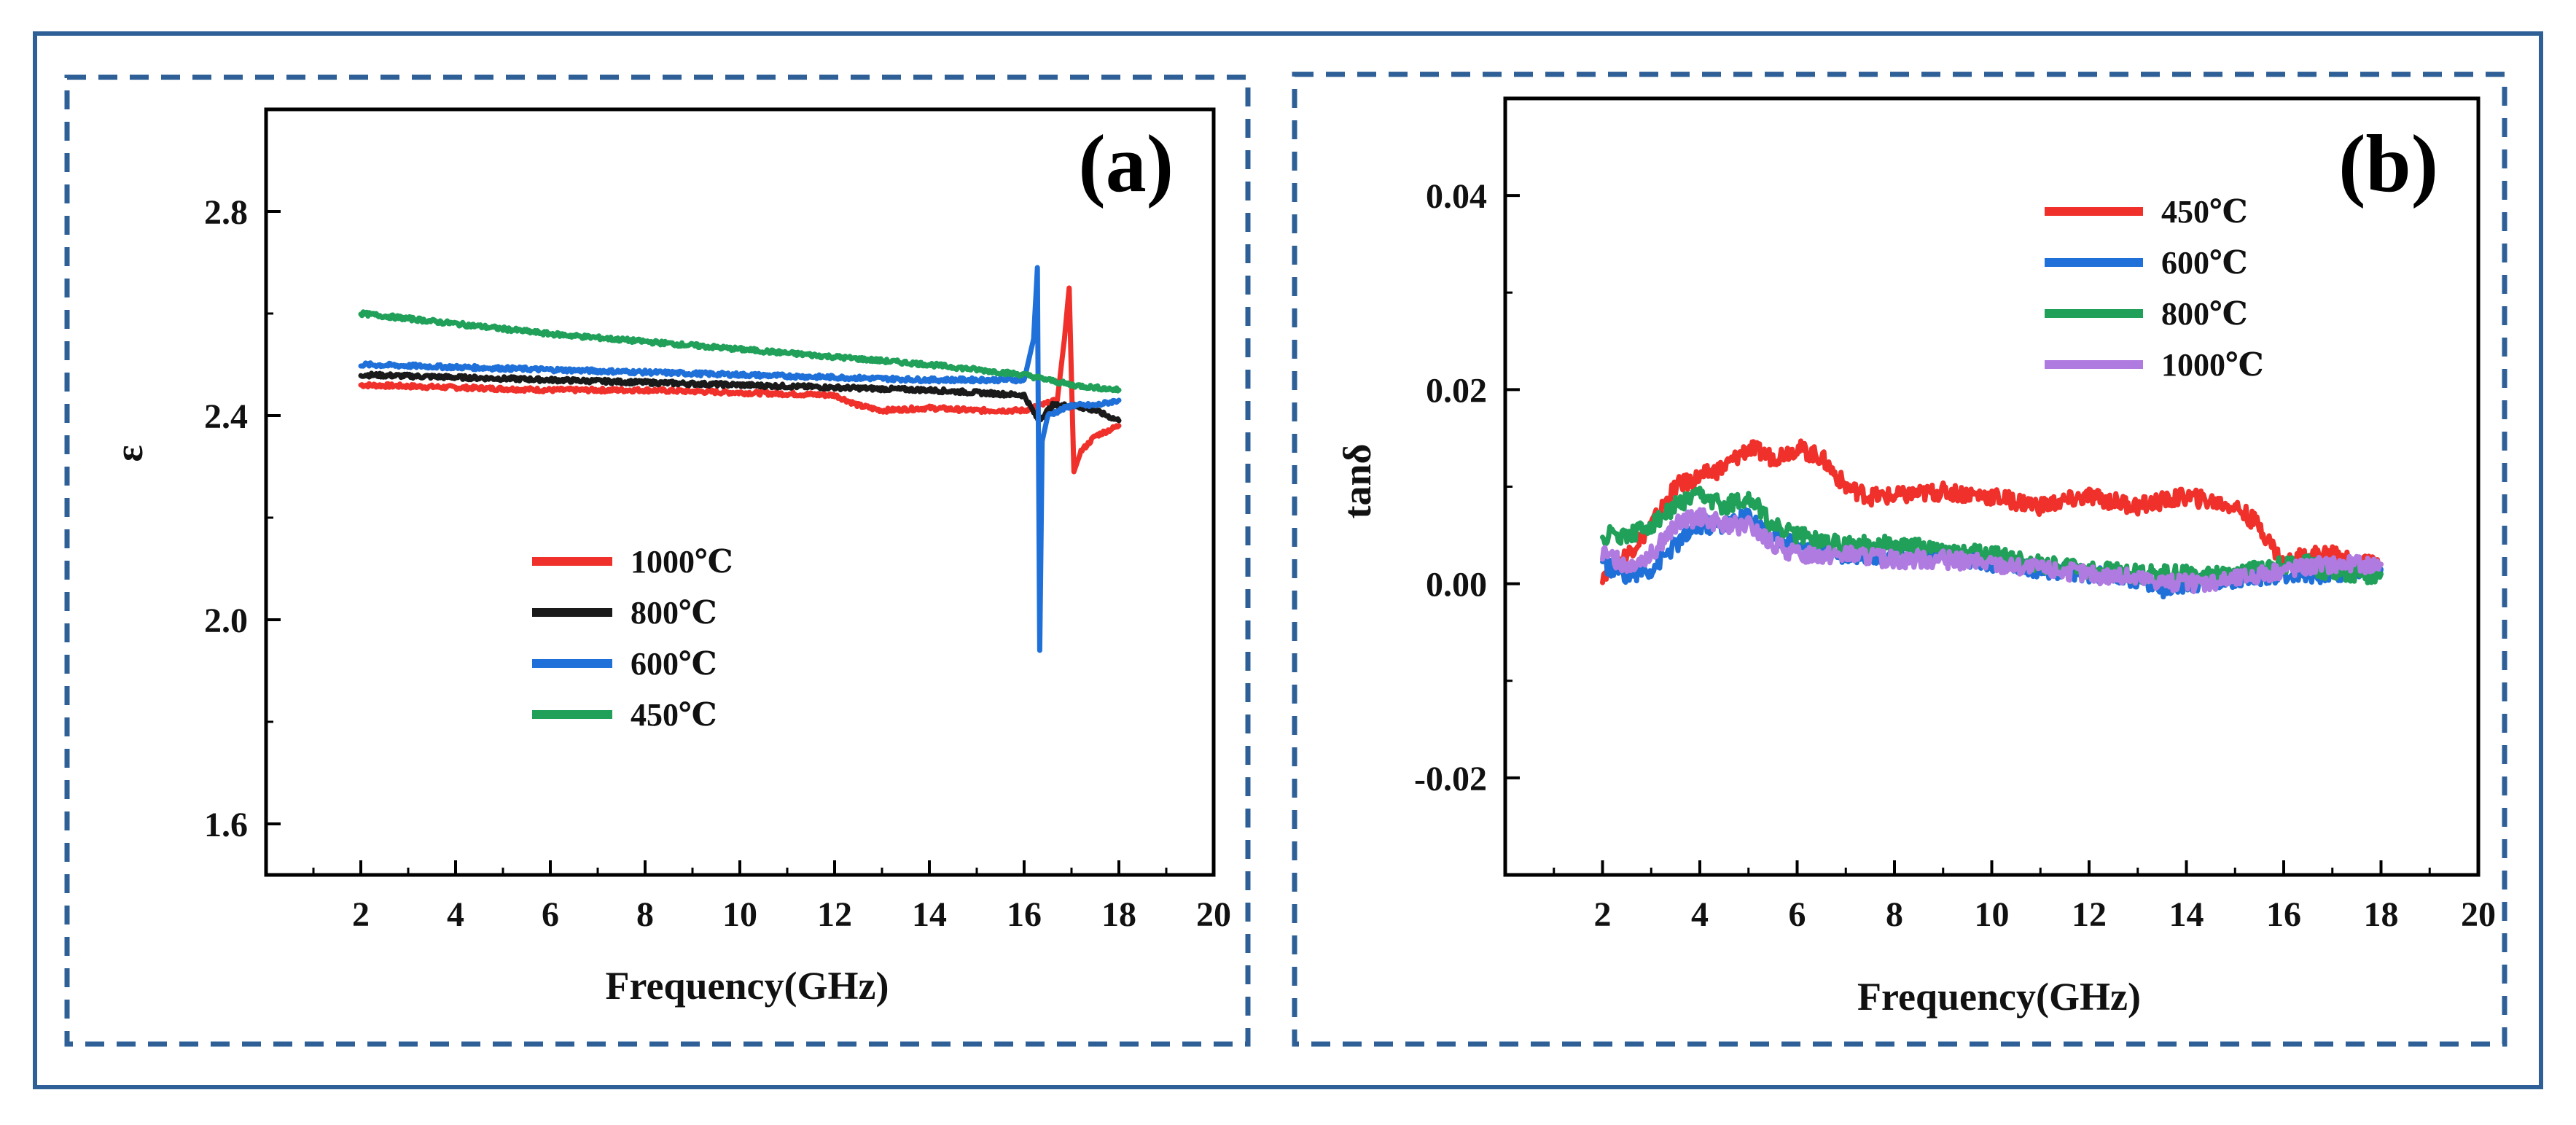 The width and height of the screenshot is (2576, 1125). Describe the element at coordinates (226, 825) in the screenshot. I see `y-tick-label: 1.6` at that location.